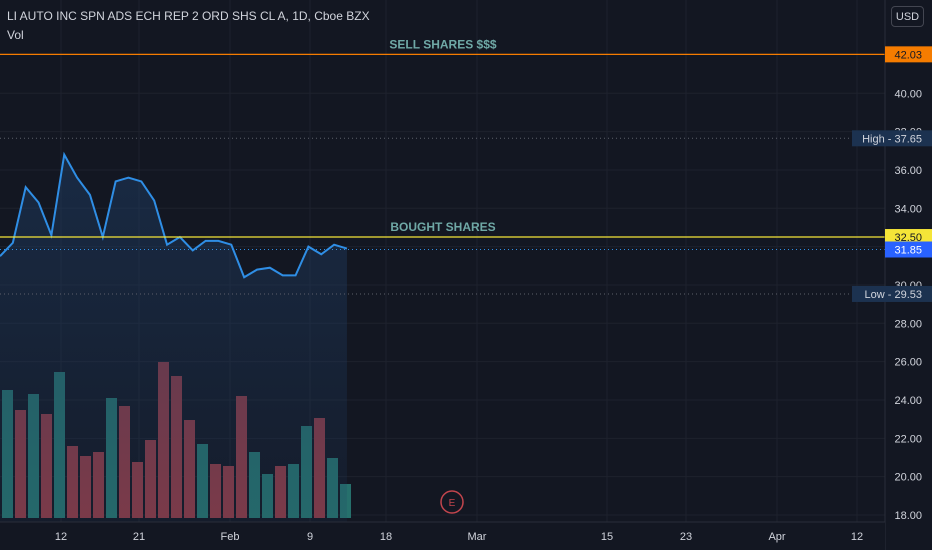 The height and width of the screenshot is (550, 932). I want to click on sell-price-tag-bg, so click(908, 54).